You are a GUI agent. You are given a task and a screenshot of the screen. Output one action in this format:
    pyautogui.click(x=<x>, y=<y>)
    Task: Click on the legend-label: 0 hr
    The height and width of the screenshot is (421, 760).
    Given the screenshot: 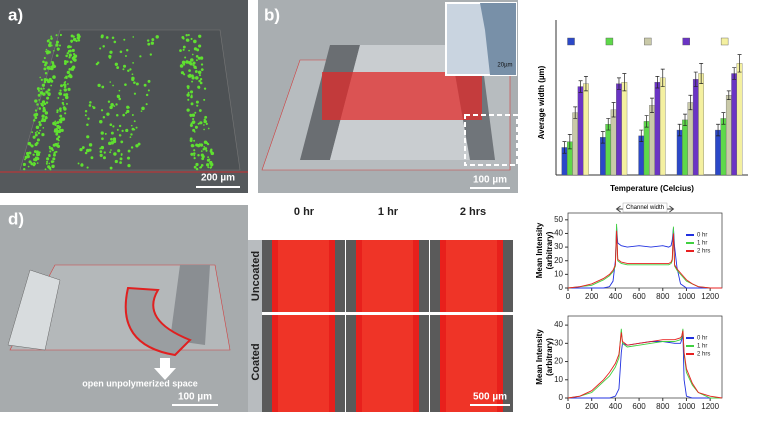 What is the action you would take?
    pyautogui.click(x=702, y=236)
    